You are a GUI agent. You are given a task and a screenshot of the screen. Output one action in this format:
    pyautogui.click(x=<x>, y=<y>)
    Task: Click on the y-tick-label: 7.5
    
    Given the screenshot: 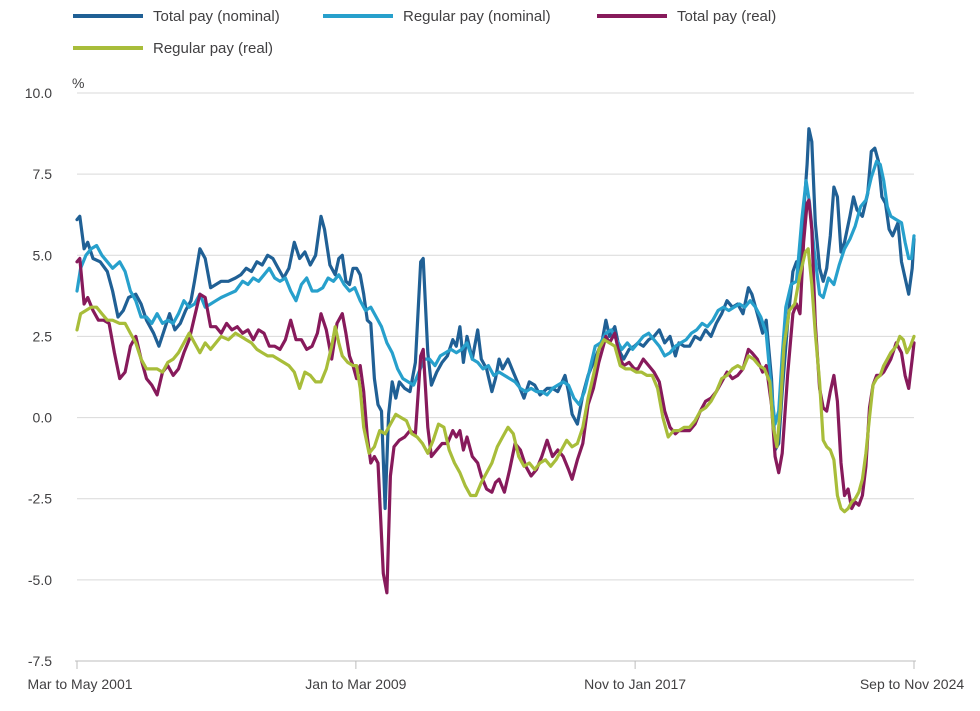 What is the action you would take?
    pyautogui.click(x=43, y=174)
    